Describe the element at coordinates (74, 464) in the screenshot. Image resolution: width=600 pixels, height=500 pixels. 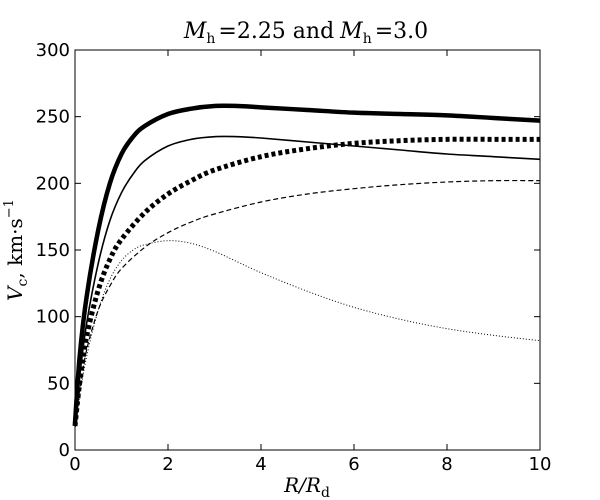
I see `x-tick-label: 0` at that location.